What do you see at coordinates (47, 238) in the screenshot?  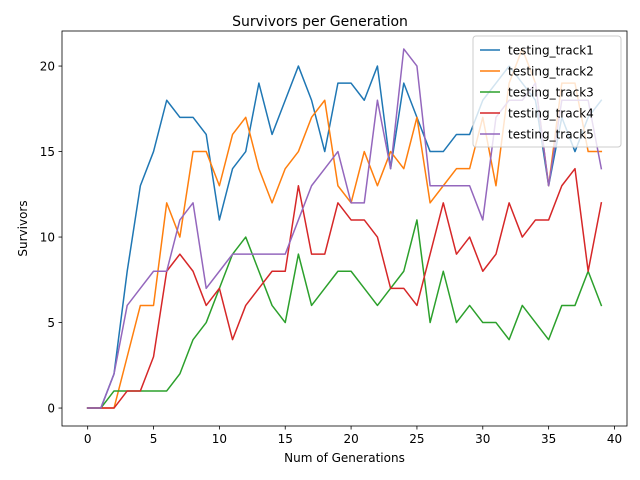 I see `y-tick-label: 10` at bounding box center [47, 238].